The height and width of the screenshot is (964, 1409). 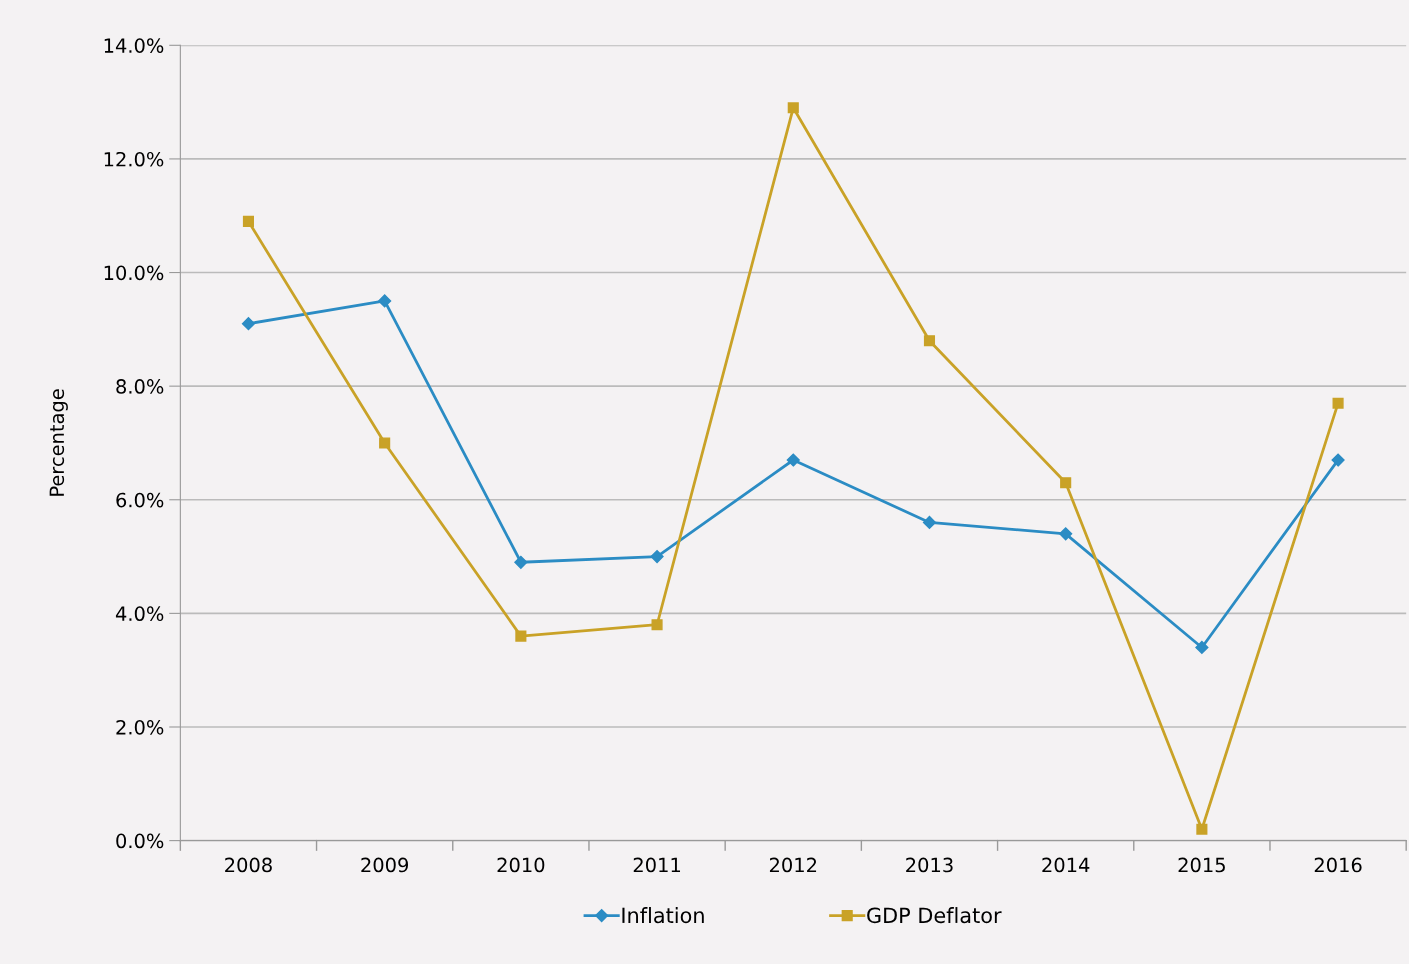 I want to click on x-tick-label: 2015, so click(x=1201, y=865).